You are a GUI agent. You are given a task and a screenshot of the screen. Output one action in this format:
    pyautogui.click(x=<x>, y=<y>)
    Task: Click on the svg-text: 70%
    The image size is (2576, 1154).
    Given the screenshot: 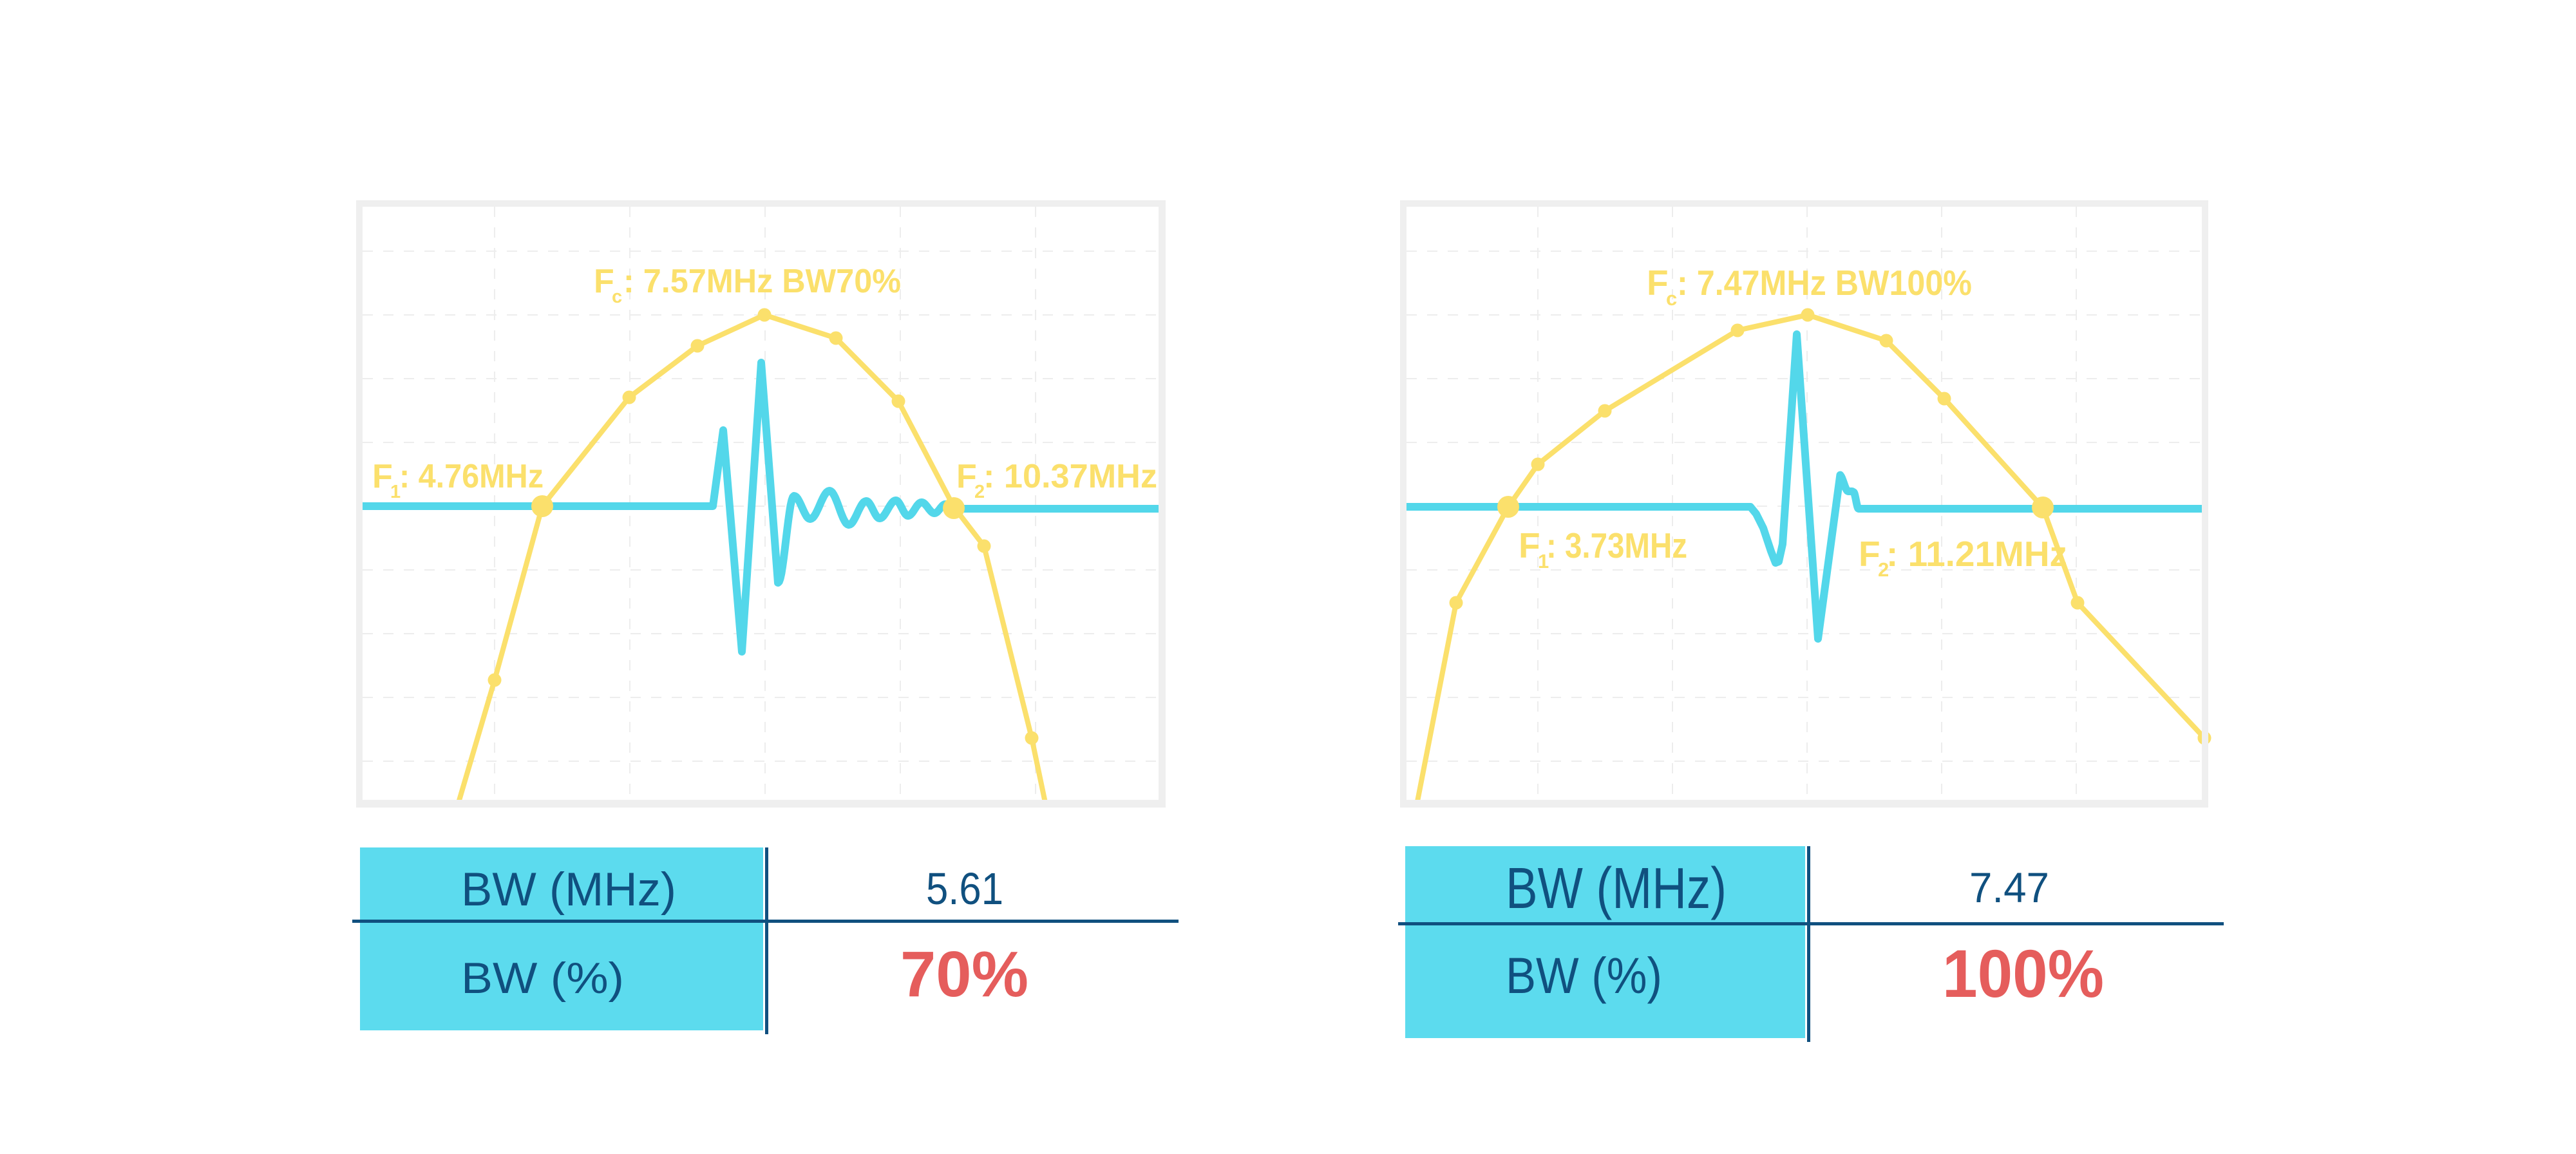 What is the action you would take?
    pyautogui.click(x=964, y=974)
    